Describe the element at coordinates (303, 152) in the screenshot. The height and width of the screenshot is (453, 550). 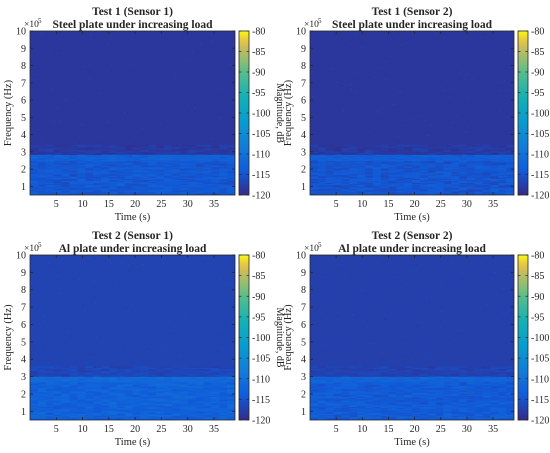
I see `y-tick-label: 3` at that location.